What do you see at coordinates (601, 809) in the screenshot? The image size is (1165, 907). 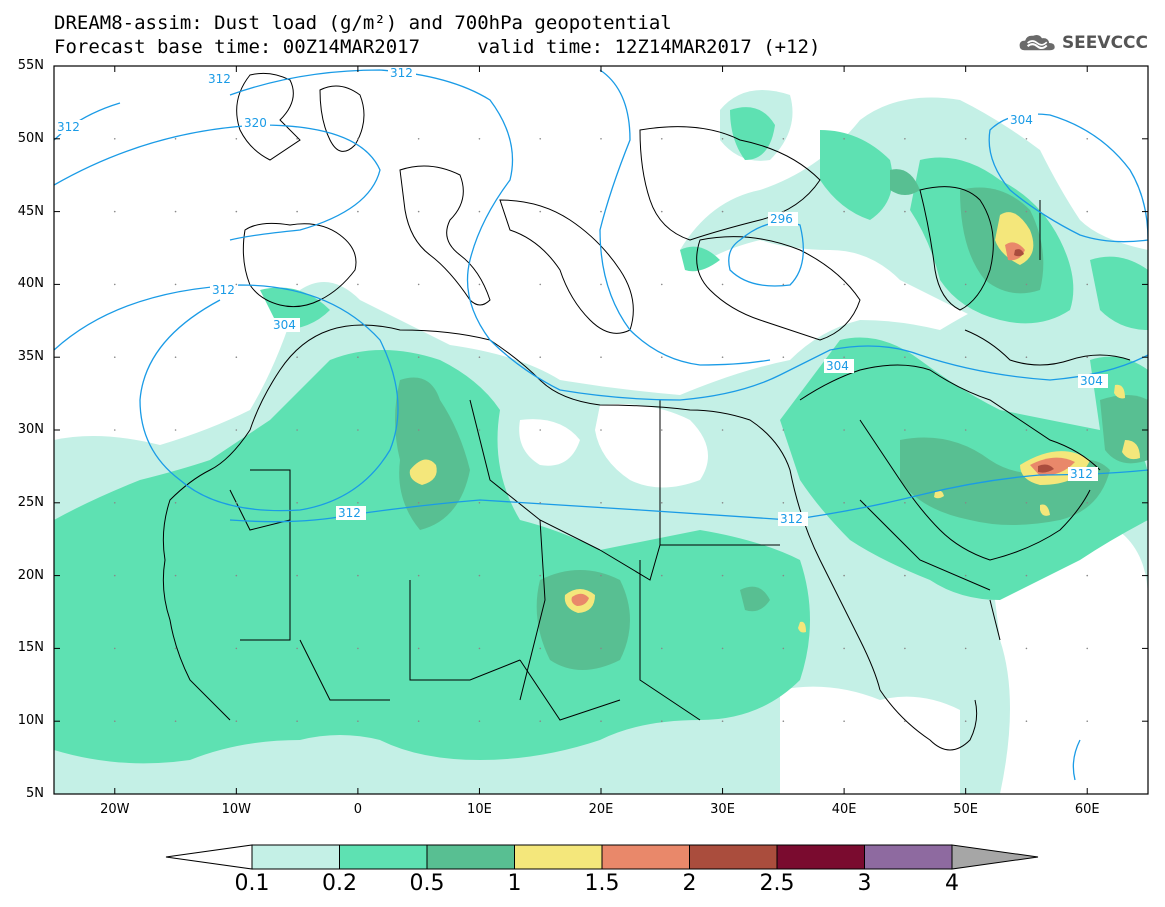 I see `longitude-label: 20E` at bounding box center [601, 809].